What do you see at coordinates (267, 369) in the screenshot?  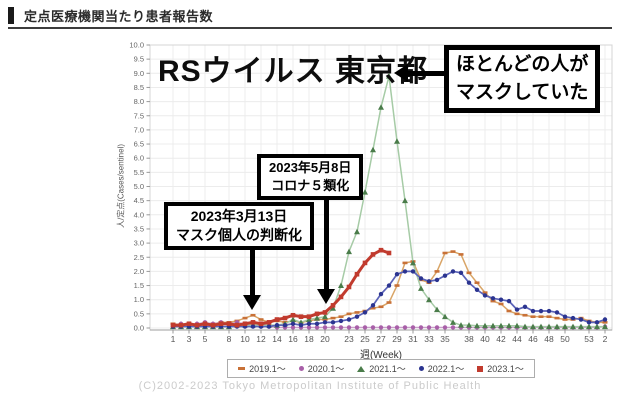 I see `legend-label: 2019.1～` at bounding box center [267, 369].